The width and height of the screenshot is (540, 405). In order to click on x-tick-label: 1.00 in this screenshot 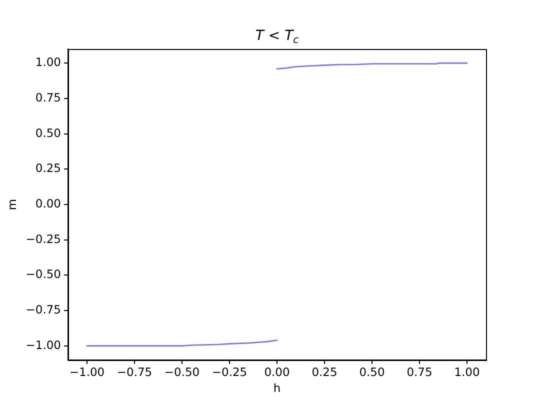, I will do `click(467, 371)`.